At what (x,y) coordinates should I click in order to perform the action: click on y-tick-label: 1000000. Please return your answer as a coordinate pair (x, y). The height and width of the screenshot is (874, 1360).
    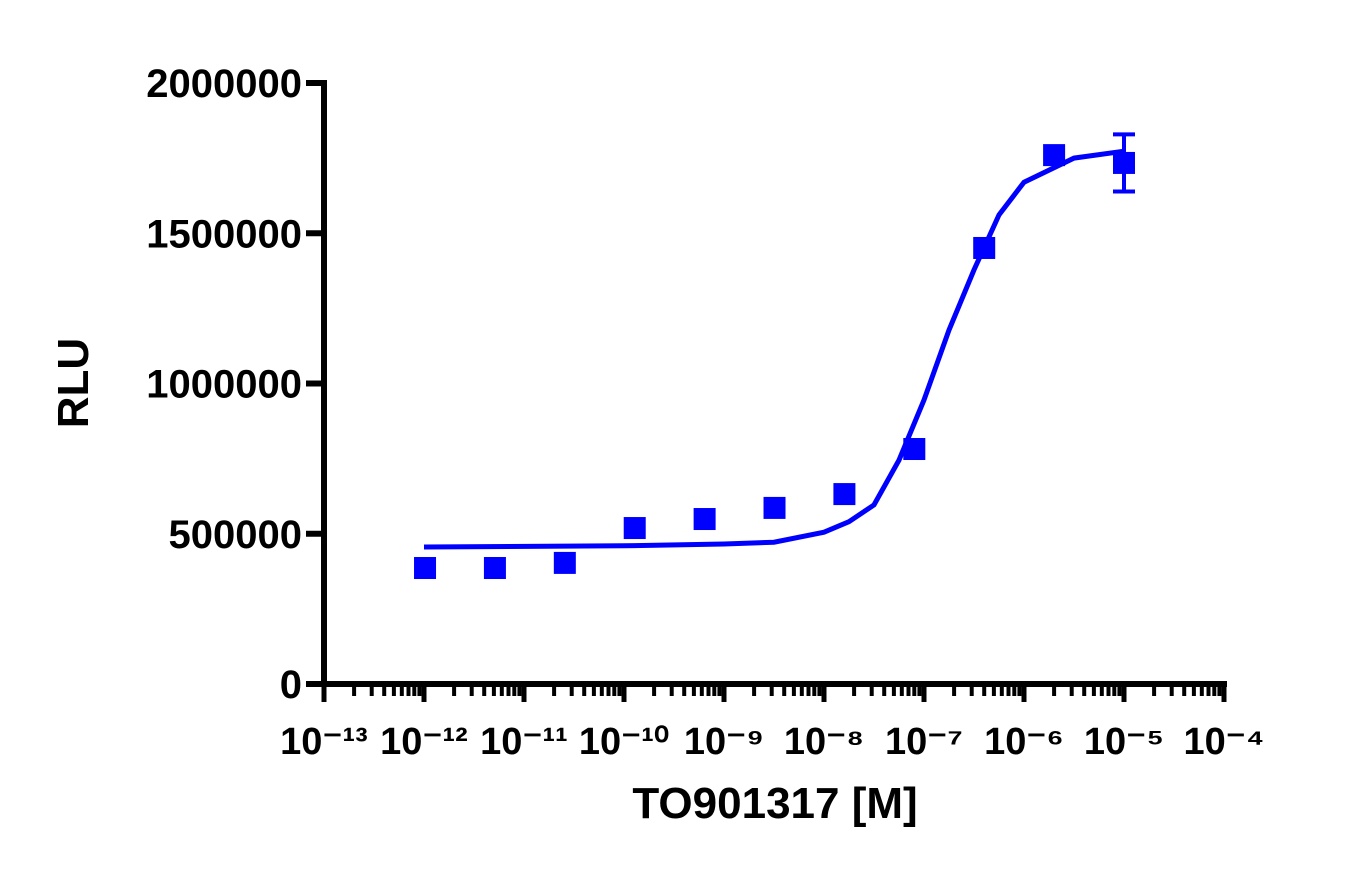
    Looking at the image, I should click on (224, 385).